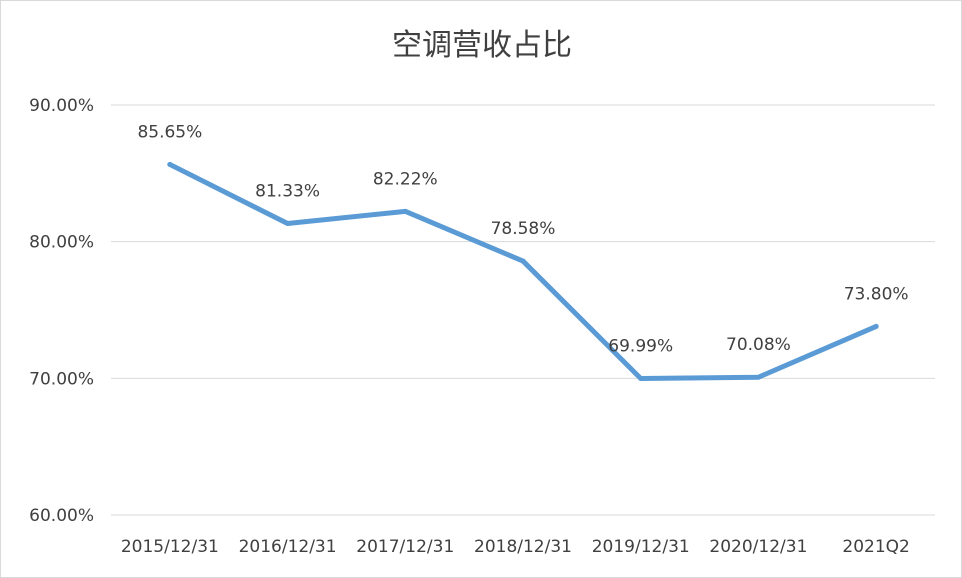 Image resolution: width=962 pixels, height=578 pixels. What do you see at coordinates (61, 311) in the screenshot?
I see `y-axis: 90.00% 80.00% 70.00% 60.00%` at bounding box center [61, 311].